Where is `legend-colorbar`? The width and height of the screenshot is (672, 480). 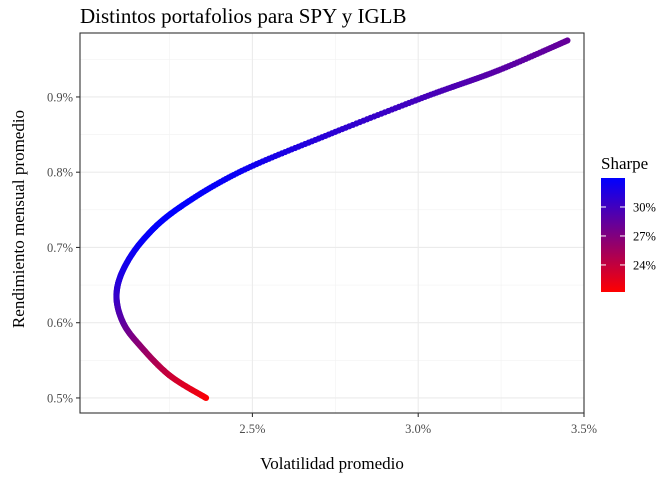 legend-colorbar is located at coordinates (613, 235).